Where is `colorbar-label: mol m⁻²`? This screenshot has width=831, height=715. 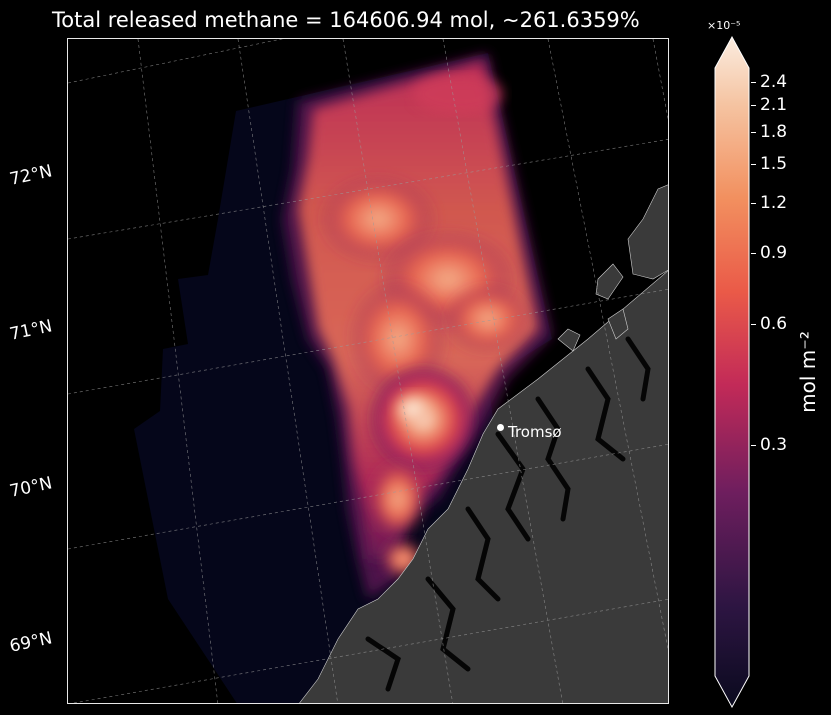 colorbar-label: mol m⁻² is located at coordinates (808, 372).